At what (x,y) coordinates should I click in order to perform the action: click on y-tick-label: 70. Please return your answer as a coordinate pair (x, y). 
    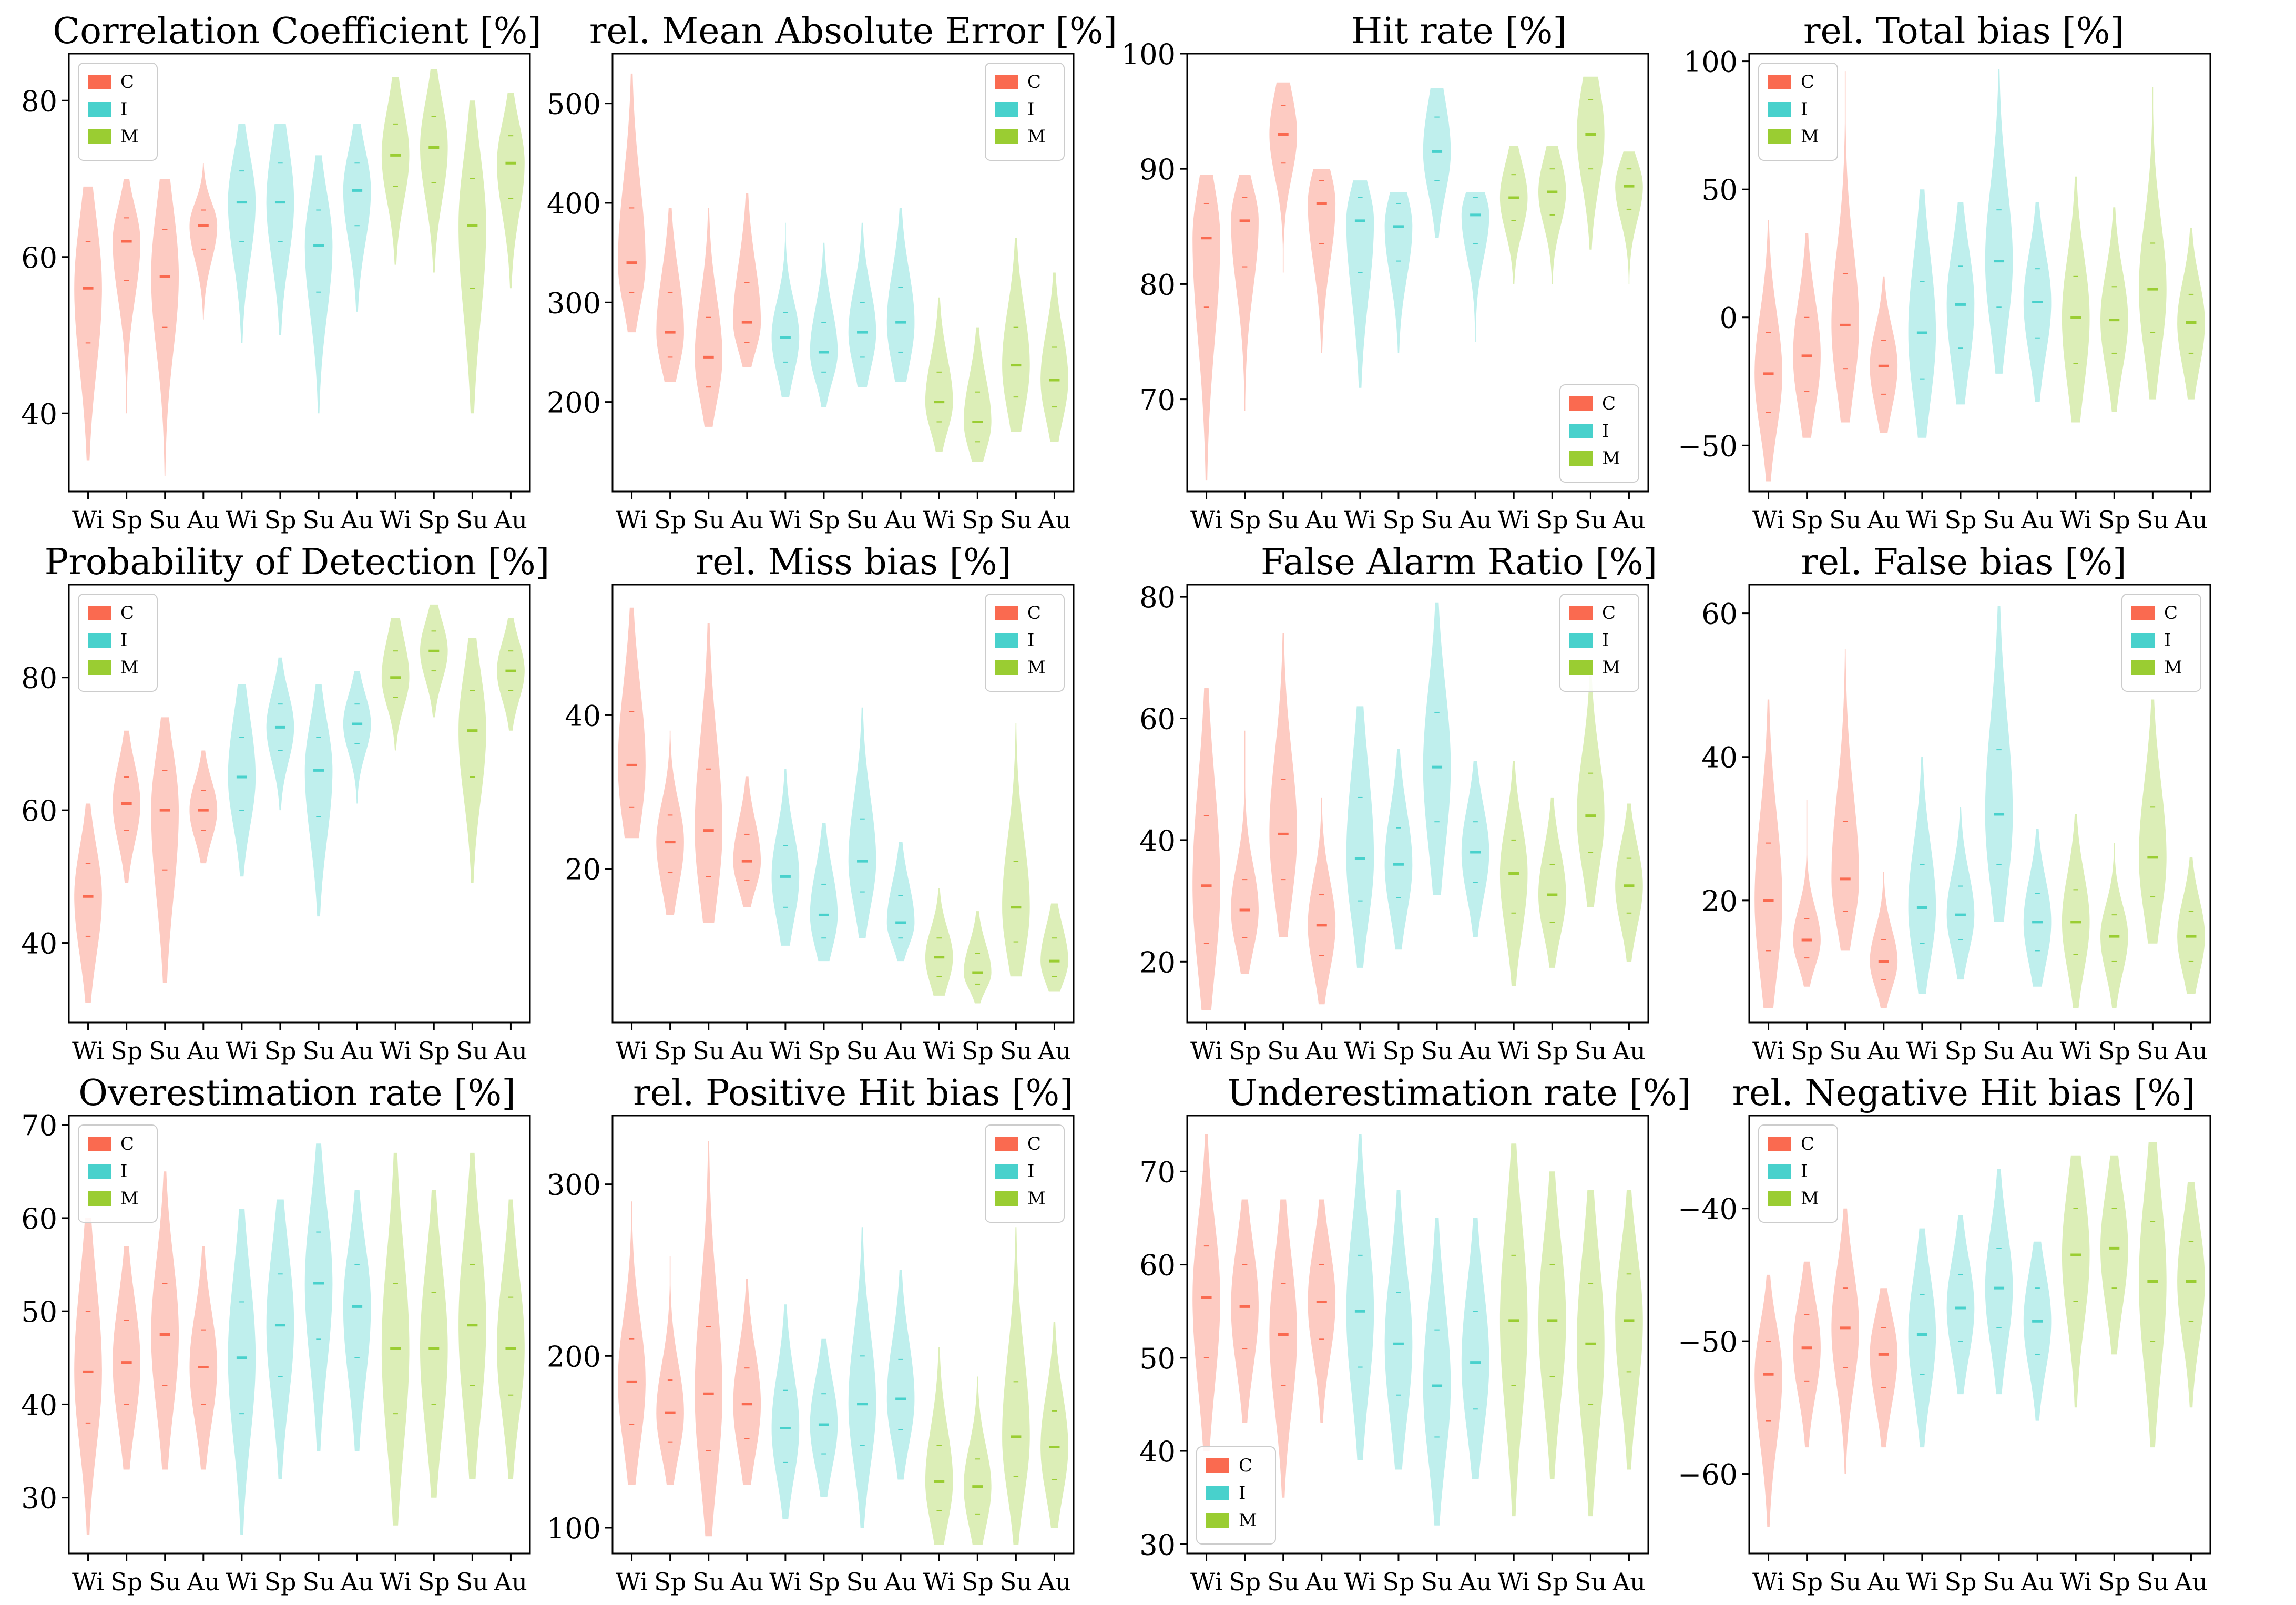
    Looking at the image, I should click on (1158, 400).